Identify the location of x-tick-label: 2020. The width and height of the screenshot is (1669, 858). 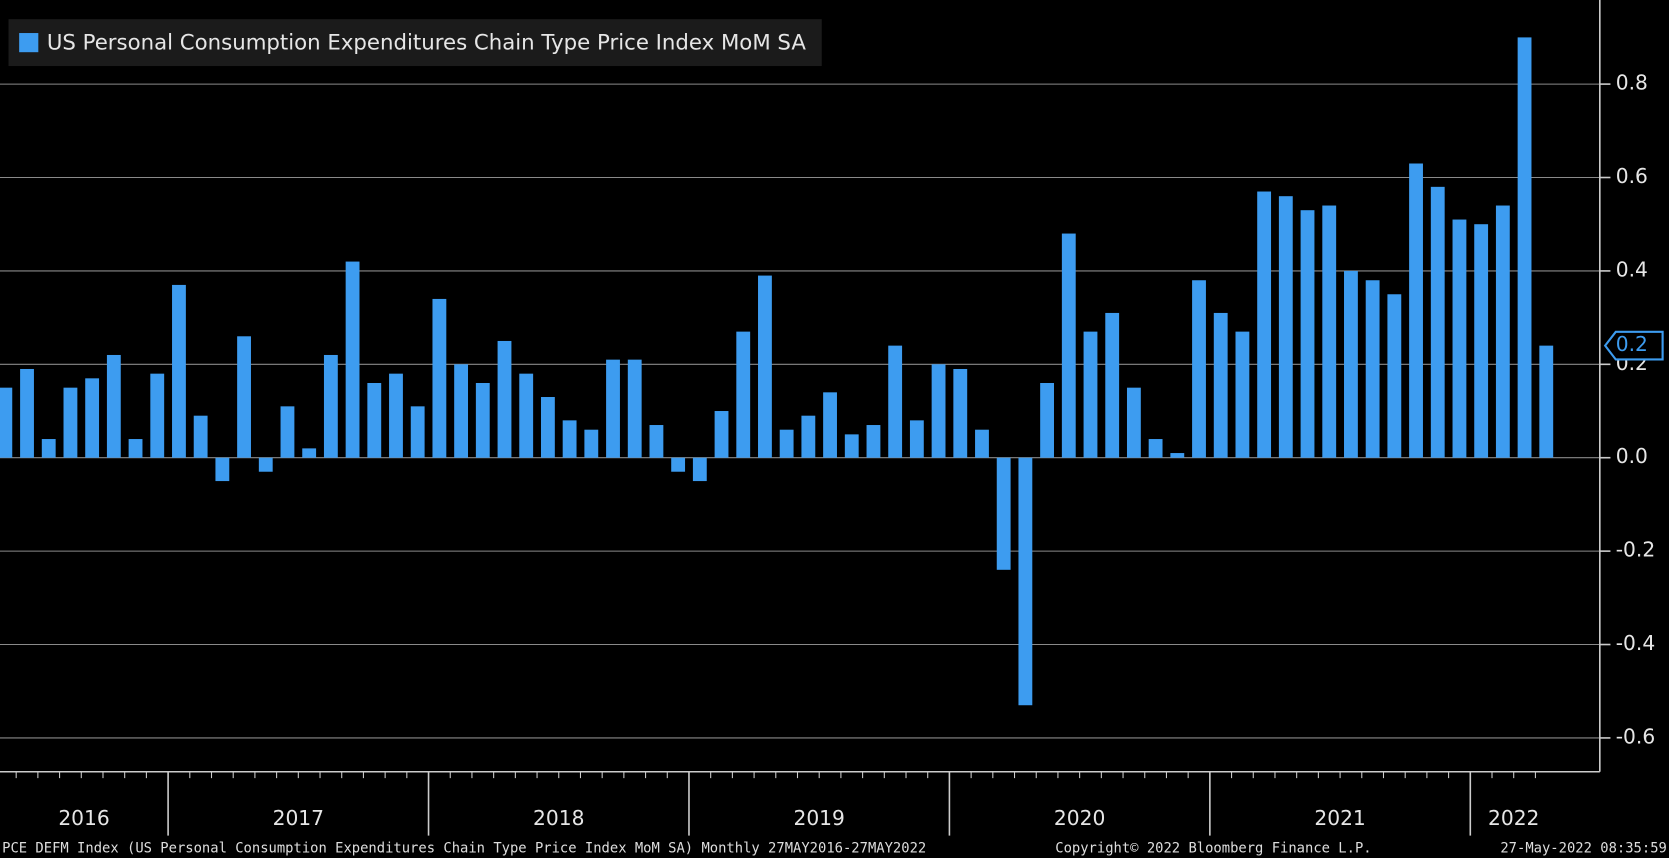
(1079, 818).